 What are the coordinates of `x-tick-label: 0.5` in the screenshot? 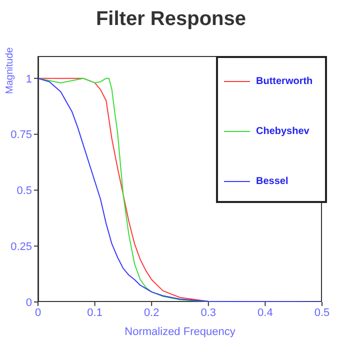 It's located at (322, 312).